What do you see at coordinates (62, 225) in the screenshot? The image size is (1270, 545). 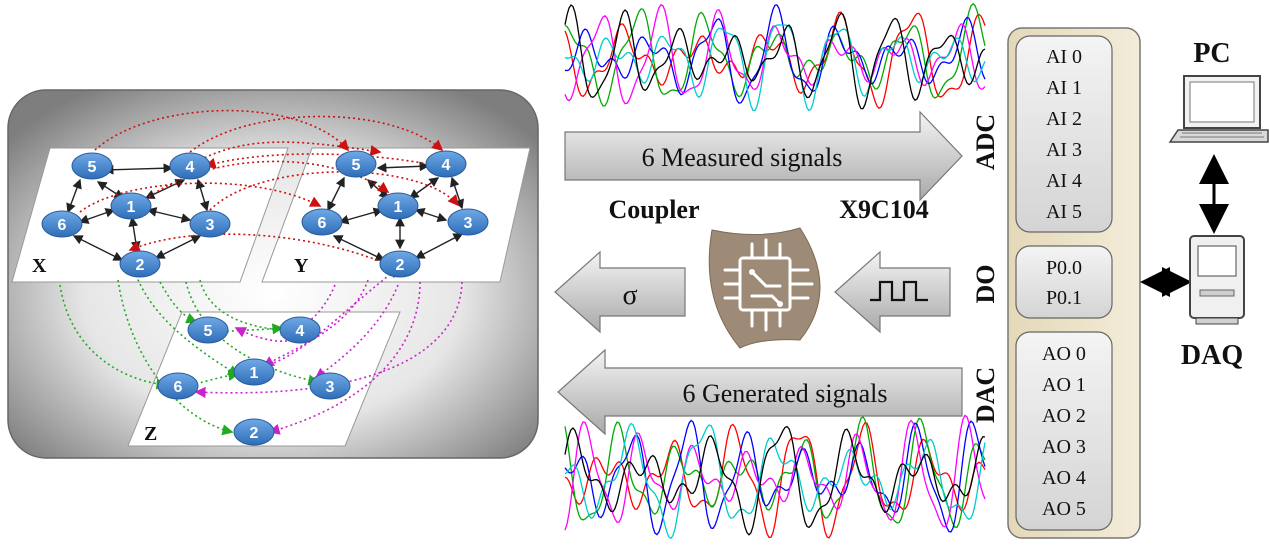 I see `node-x-6-label: 6` at bounding box center [62, 225].